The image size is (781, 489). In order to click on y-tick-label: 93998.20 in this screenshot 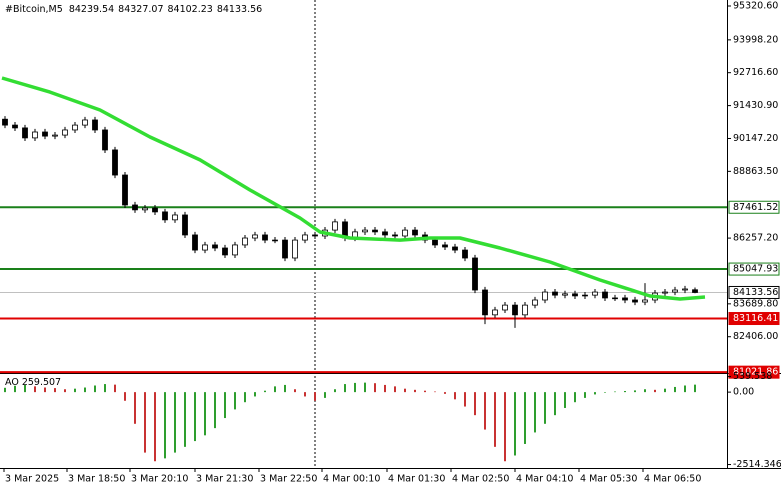, I will do `click(755, 39)`.